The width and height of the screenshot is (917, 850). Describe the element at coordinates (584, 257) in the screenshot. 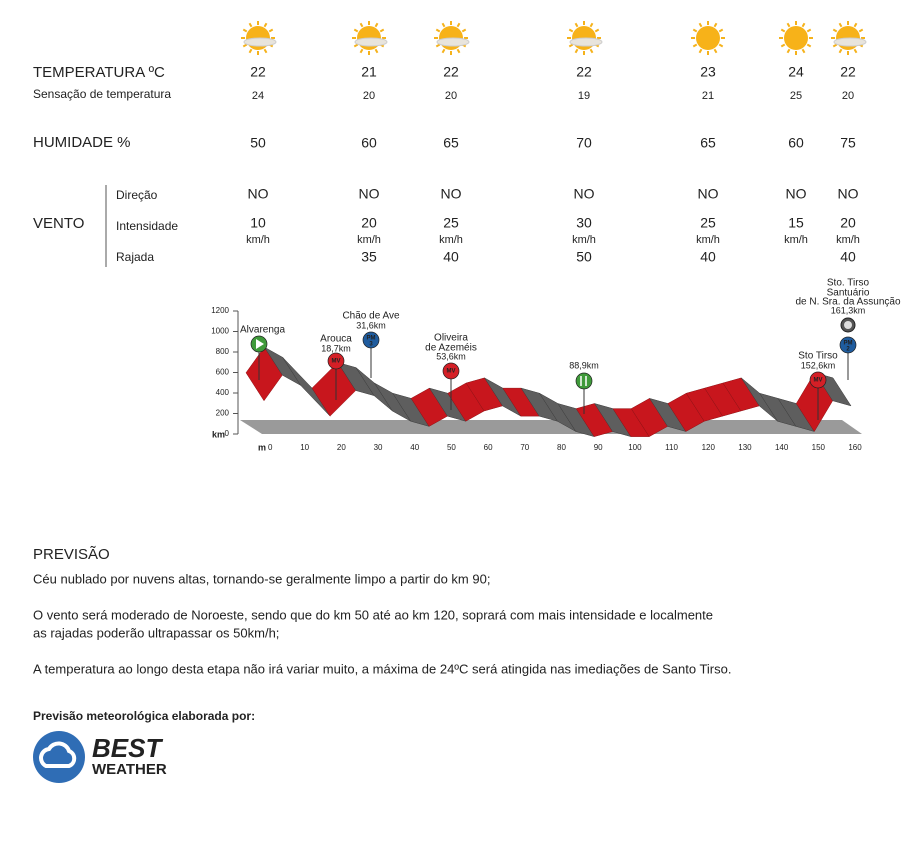

I see `wind-gust: 50` at that location.